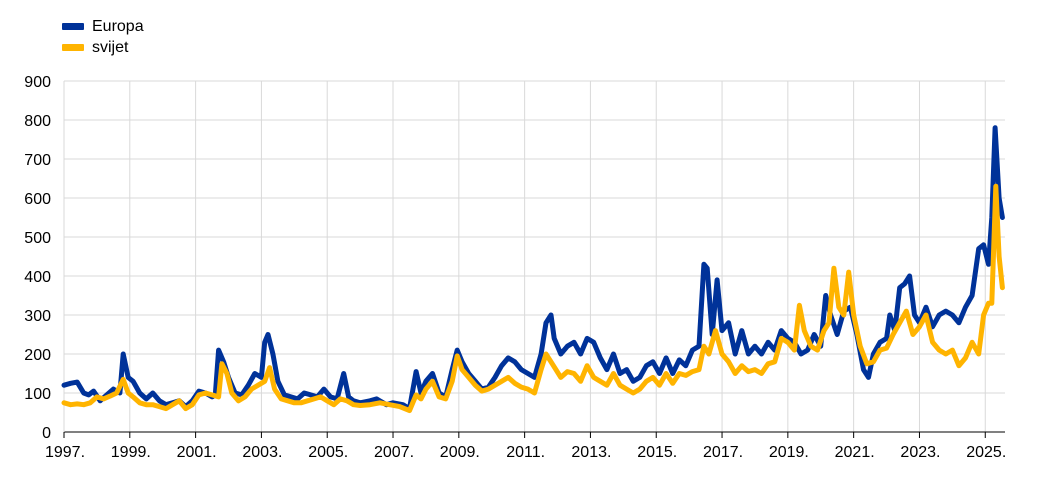 Image resolution: width=1039 pixels, height=478 pixels. Describe the element at coordinates (394, 452) in the screenshot. I see `x-tick-label: 2007.` at that location.